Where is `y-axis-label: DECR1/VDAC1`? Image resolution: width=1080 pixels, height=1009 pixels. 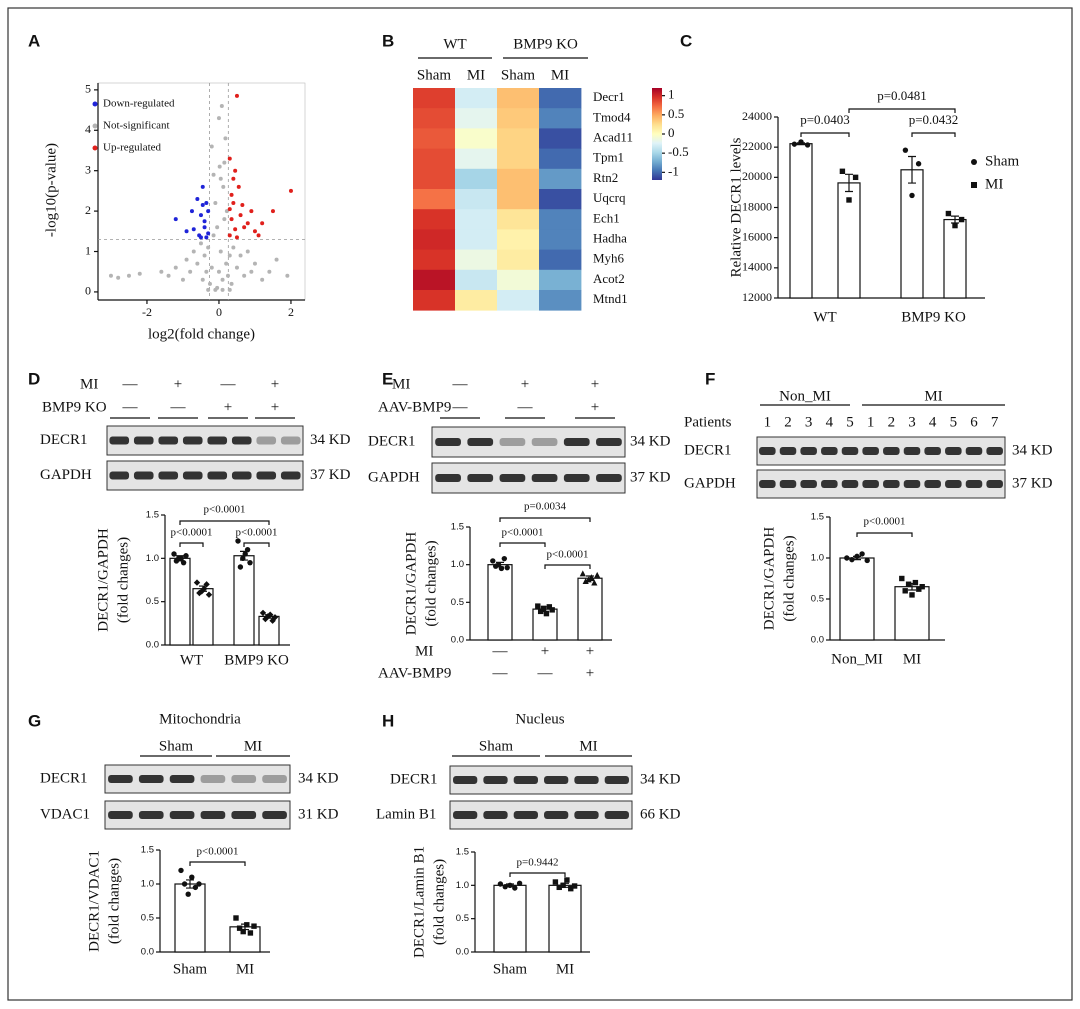
y-axis-label: DECR1/VDAC1 is located at coordinates (94, 901).